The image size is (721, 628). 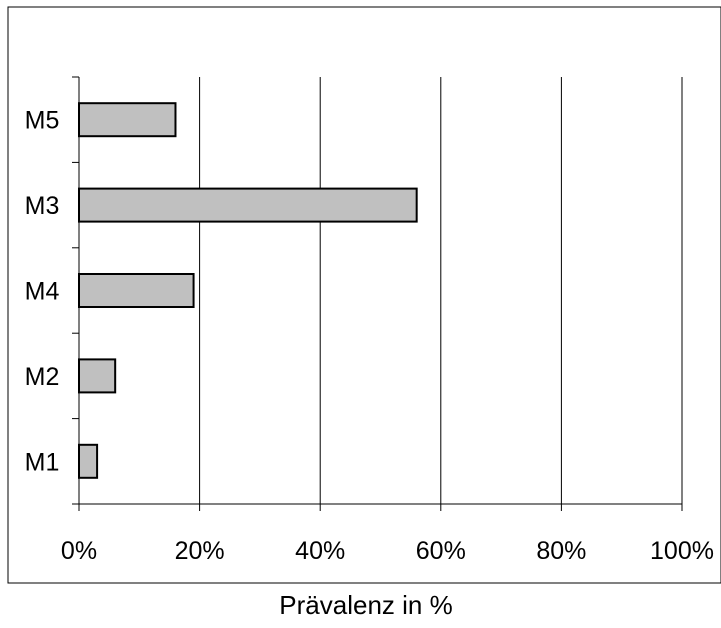 What do you see at coordinates (79, 551) in the screenshot?
I see `x-tick-label-0: 0%` at bounding box center [79, 551].